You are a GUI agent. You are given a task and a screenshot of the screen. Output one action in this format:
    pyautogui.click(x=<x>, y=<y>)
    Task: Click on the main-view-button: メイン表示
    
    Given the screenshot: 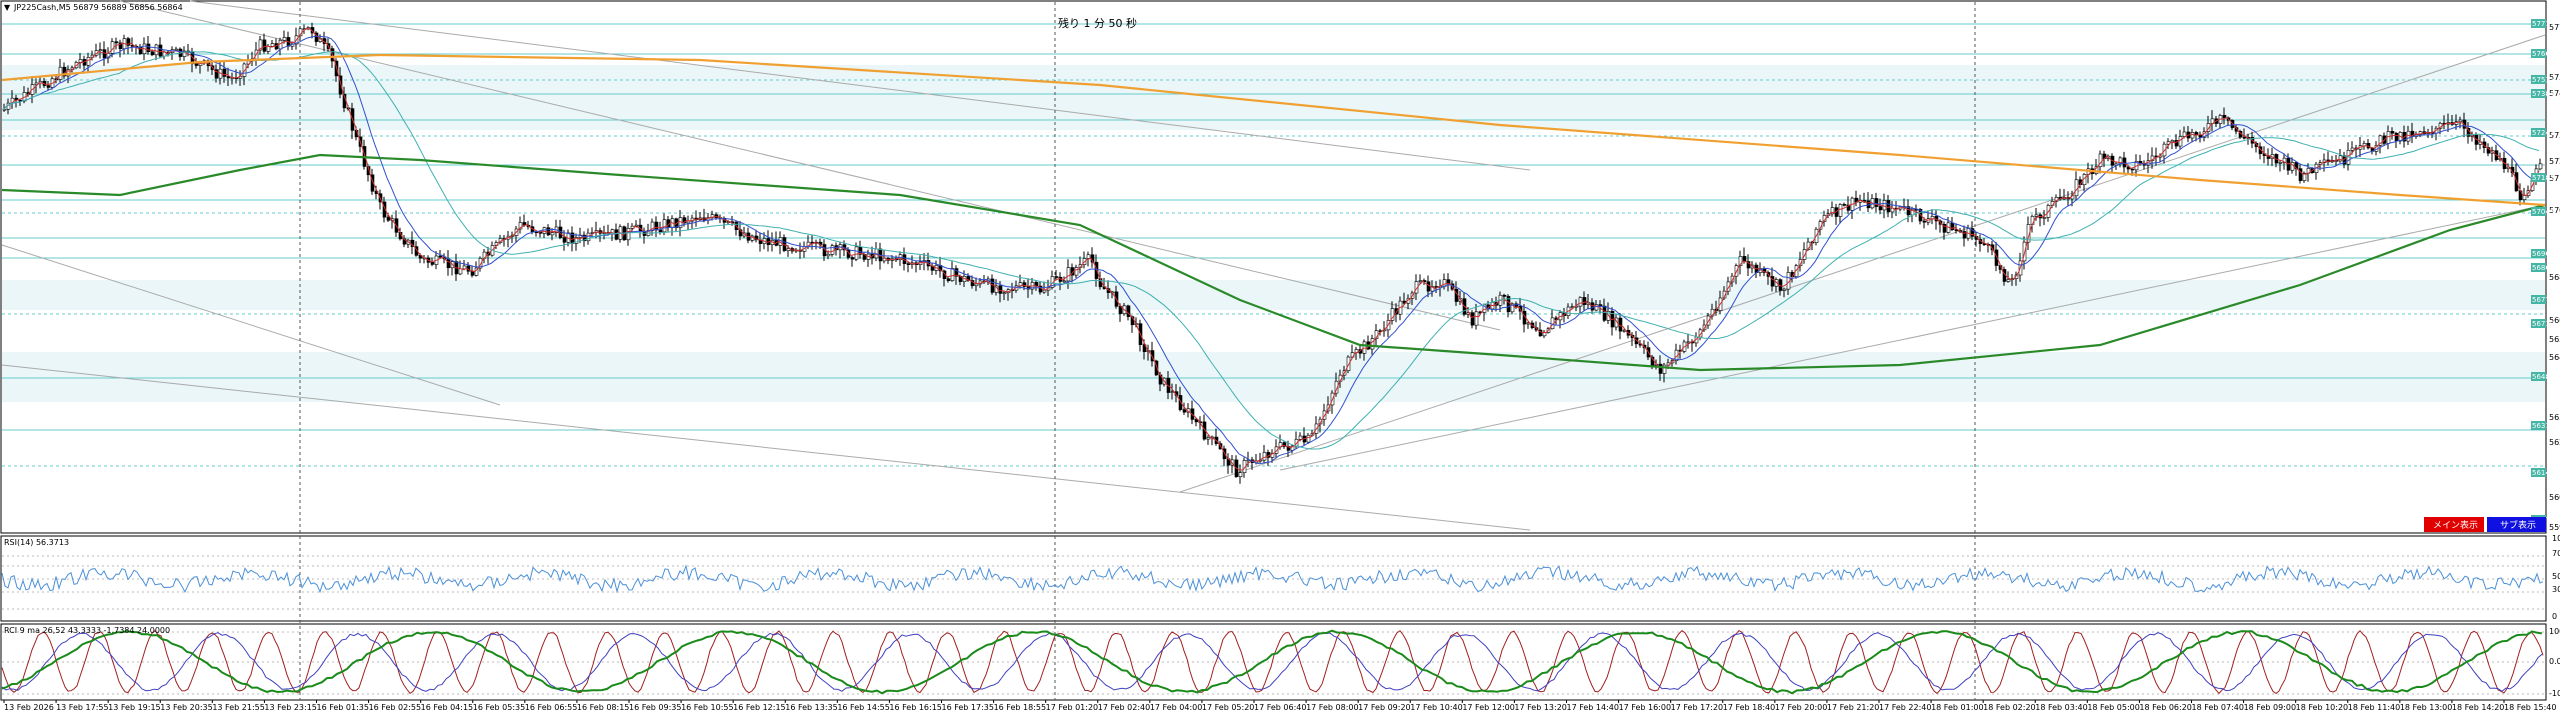 What is the action you would take?
    pyautogui.click(x=2454, y=524)
    